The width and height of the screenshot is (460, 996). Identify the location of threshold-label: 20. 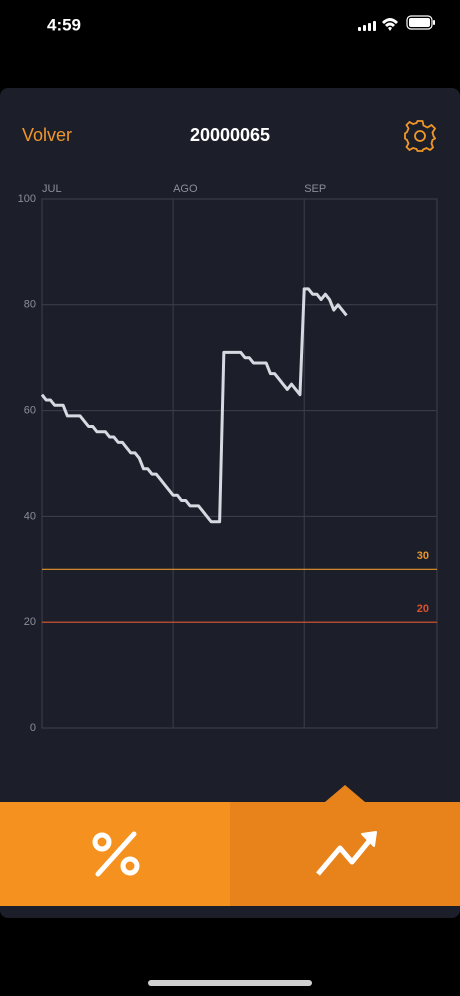
(423, 609).